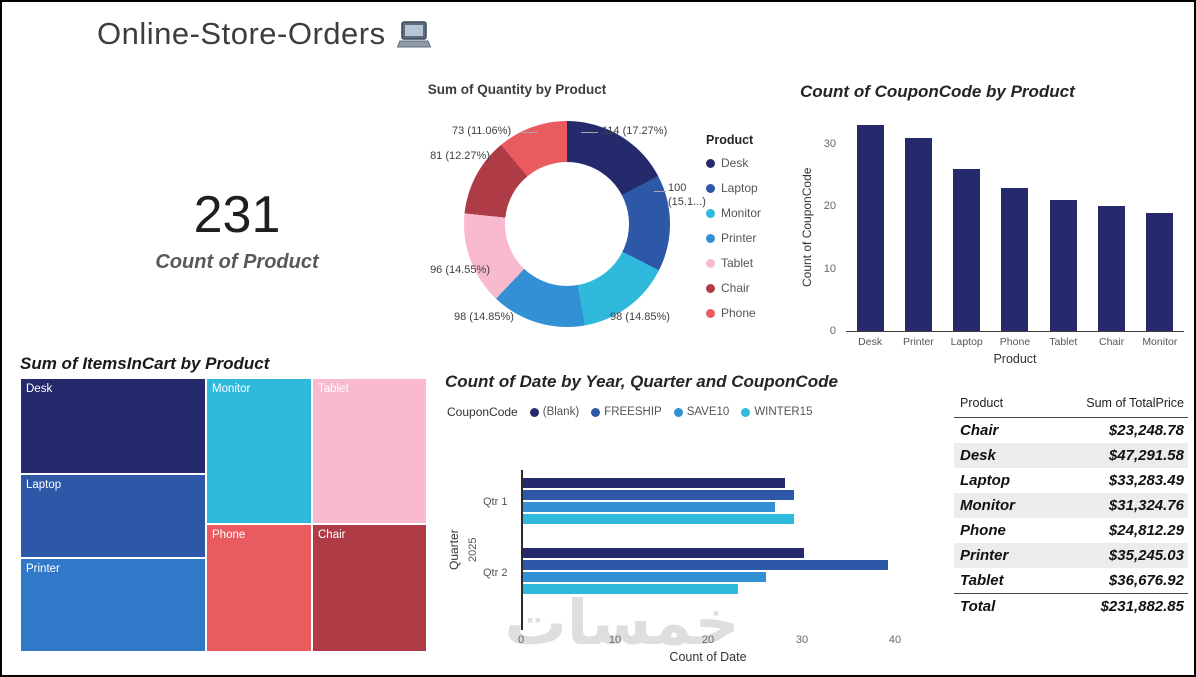  Describe the element at coordinates (1160, 272) in the screenshot. I see `column-bar-monitor` at that location.